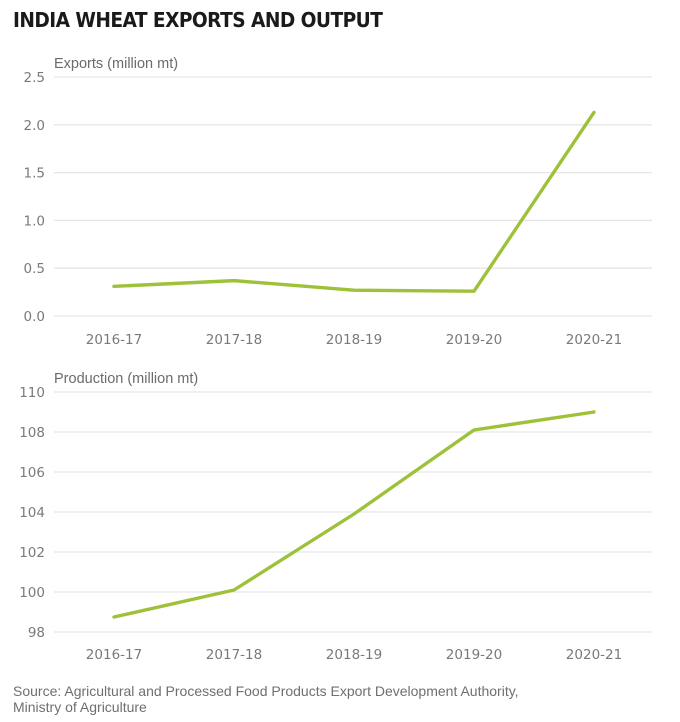  I want to click on exports-x-tick-label: 2020-21, so click(594, 340).